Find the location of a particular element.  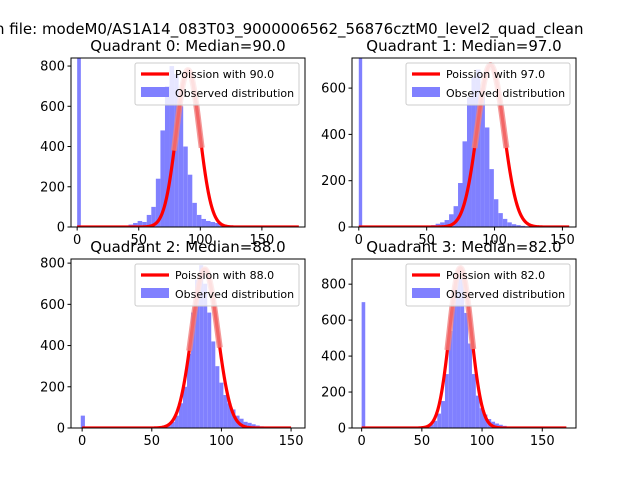

chart-title: Quadrant 2: Median=88.0 is located at coordinates (187, 247).